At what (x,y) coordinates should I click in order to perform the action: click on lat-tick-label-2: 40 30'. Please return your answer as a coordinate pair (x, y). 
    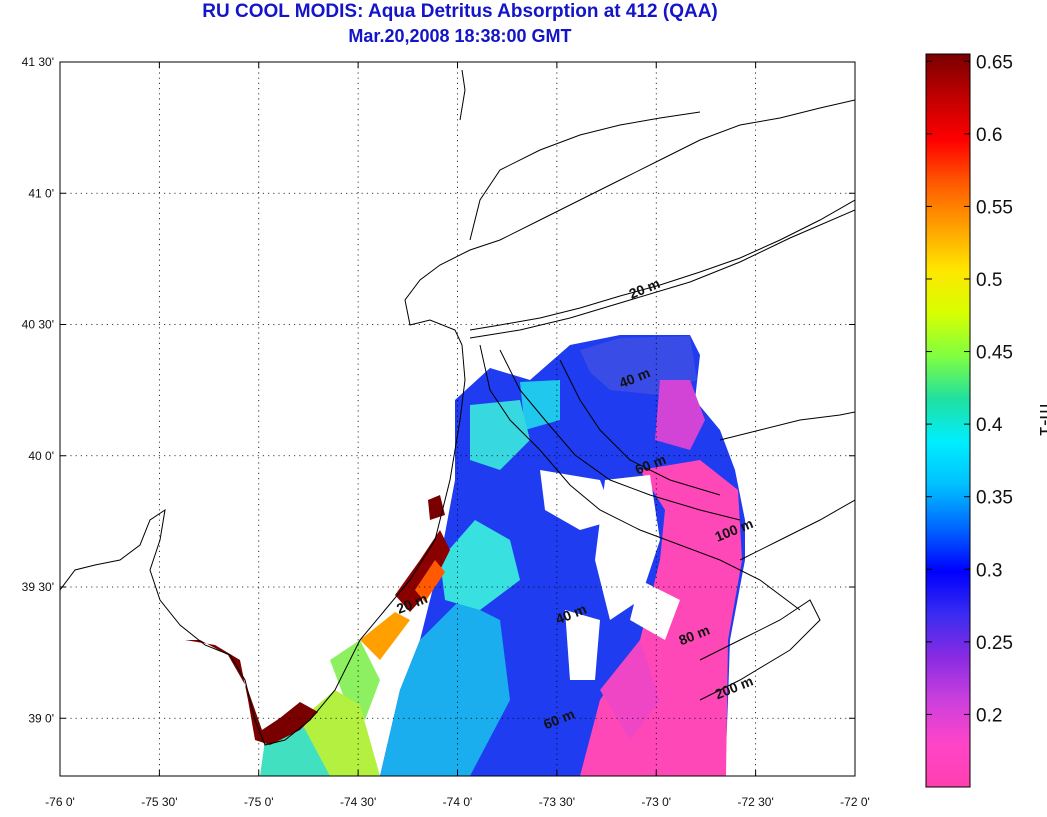
    Looking at the image, I should click on (38, 325).